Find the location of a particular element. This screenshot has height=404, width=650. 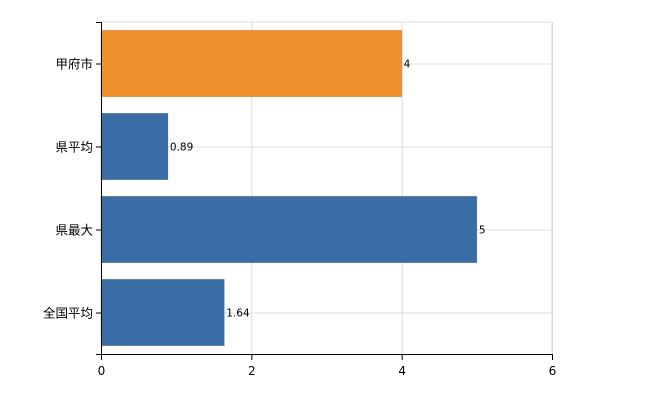

data-label-1: 0.89 is located at coordinates (181, 148).